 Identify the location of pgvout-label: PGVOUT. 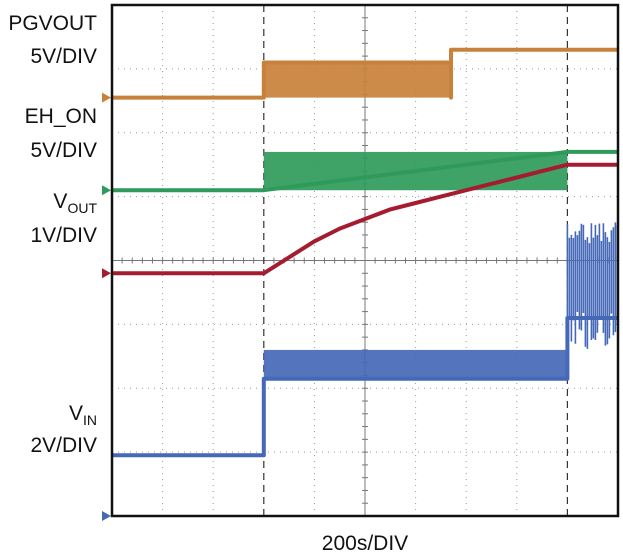
(52, 23).